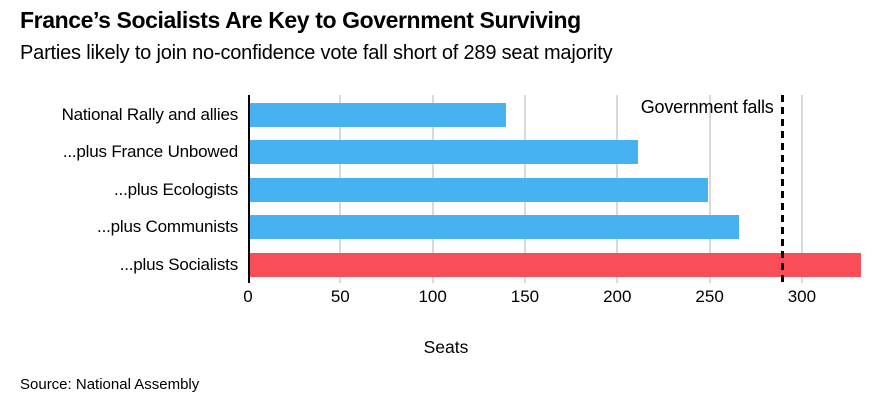 This screenshot has width=871, height=408. Describe the element at coordinates (554, 264) in the screenshot. I see `bar-plus-socialists` at that location.